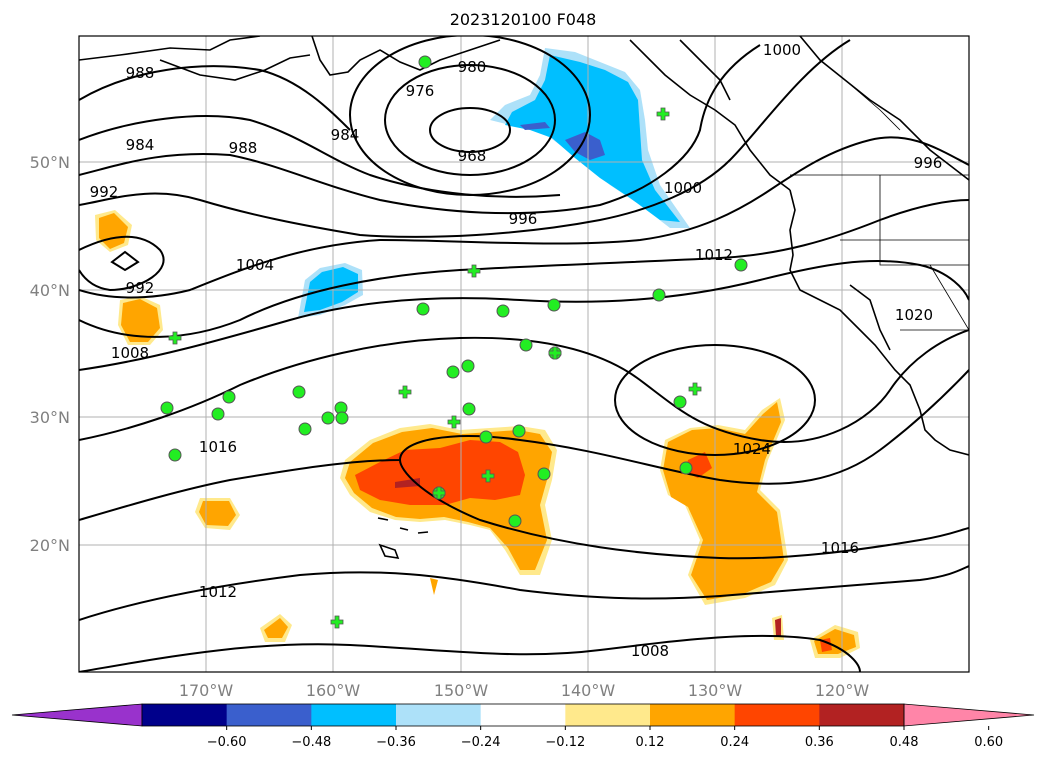 The width and height of the screenshot is (1047, 765). What do you see at coordinates (734, 742) in the screenshot?
I see `colorbar-tick-label: 0.24` at bounding box center [734, 742].